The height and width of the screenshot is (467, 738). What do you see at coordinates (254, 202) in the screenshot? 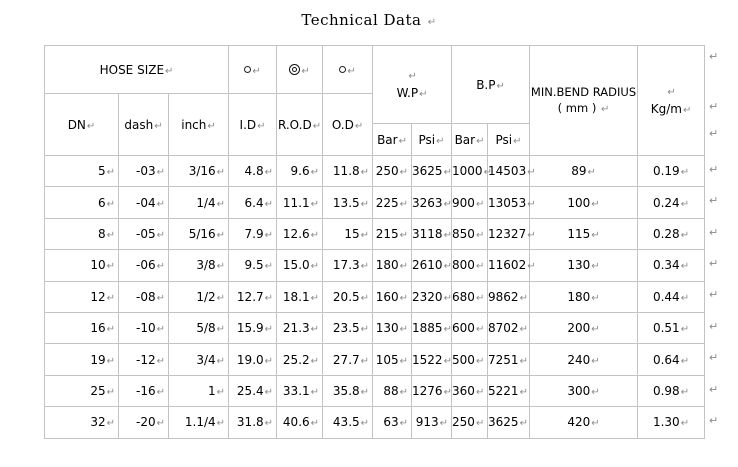
I see `cell-value: 6.4` at bounding box center [254, 202].